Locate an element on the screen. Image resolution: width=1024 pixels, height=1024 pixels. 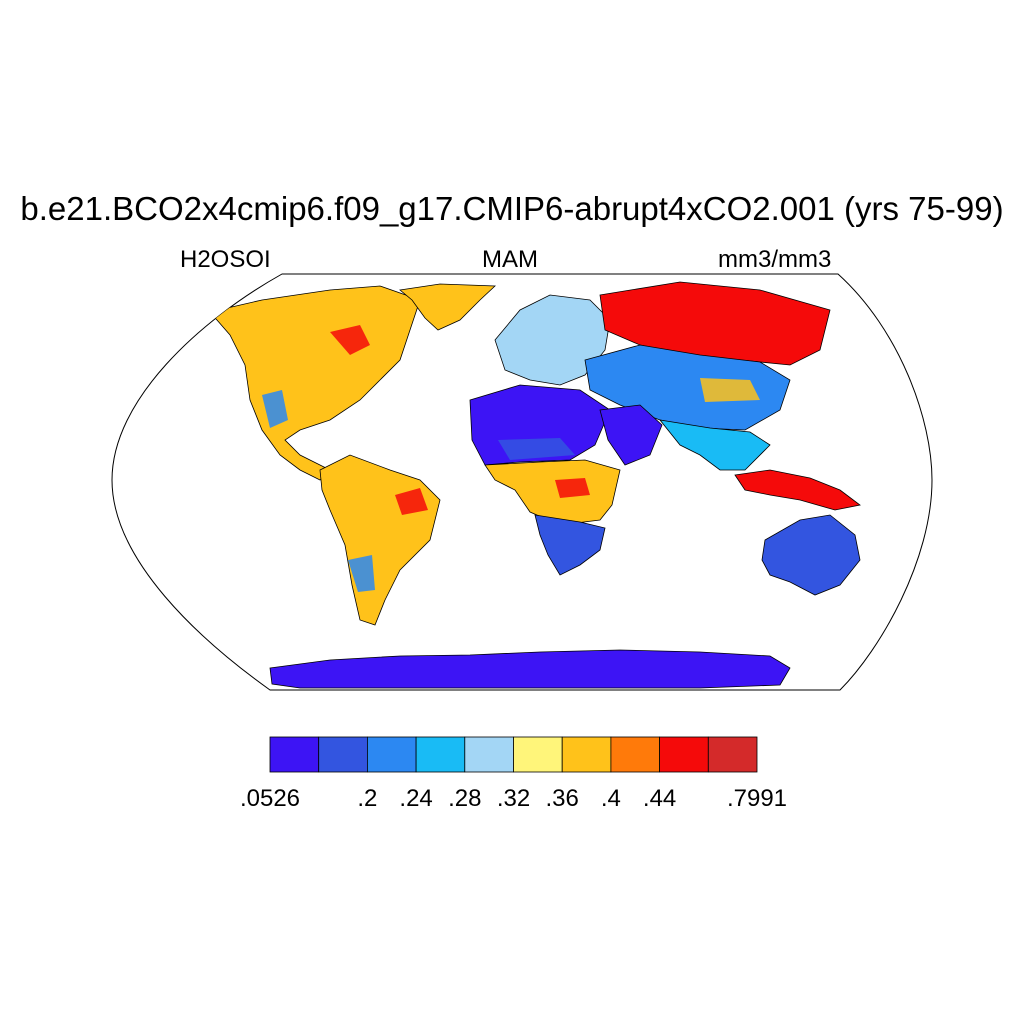
greenland-region is located at coordinates (447, 307).